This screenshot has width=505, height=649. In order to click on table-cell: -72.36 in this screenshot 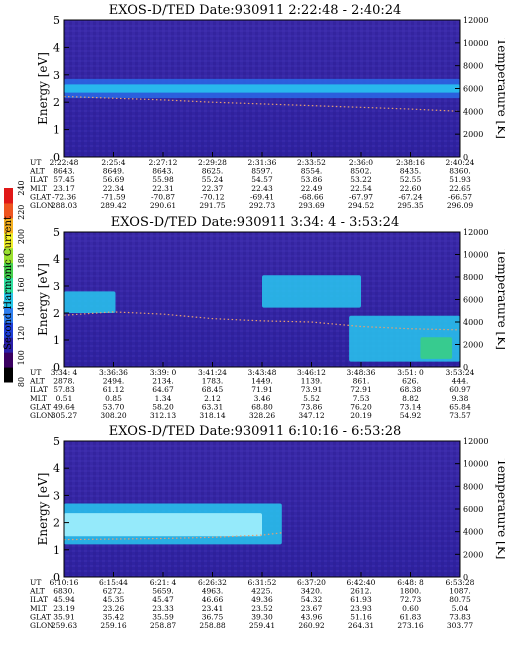, I will do `click(64, 196)`.